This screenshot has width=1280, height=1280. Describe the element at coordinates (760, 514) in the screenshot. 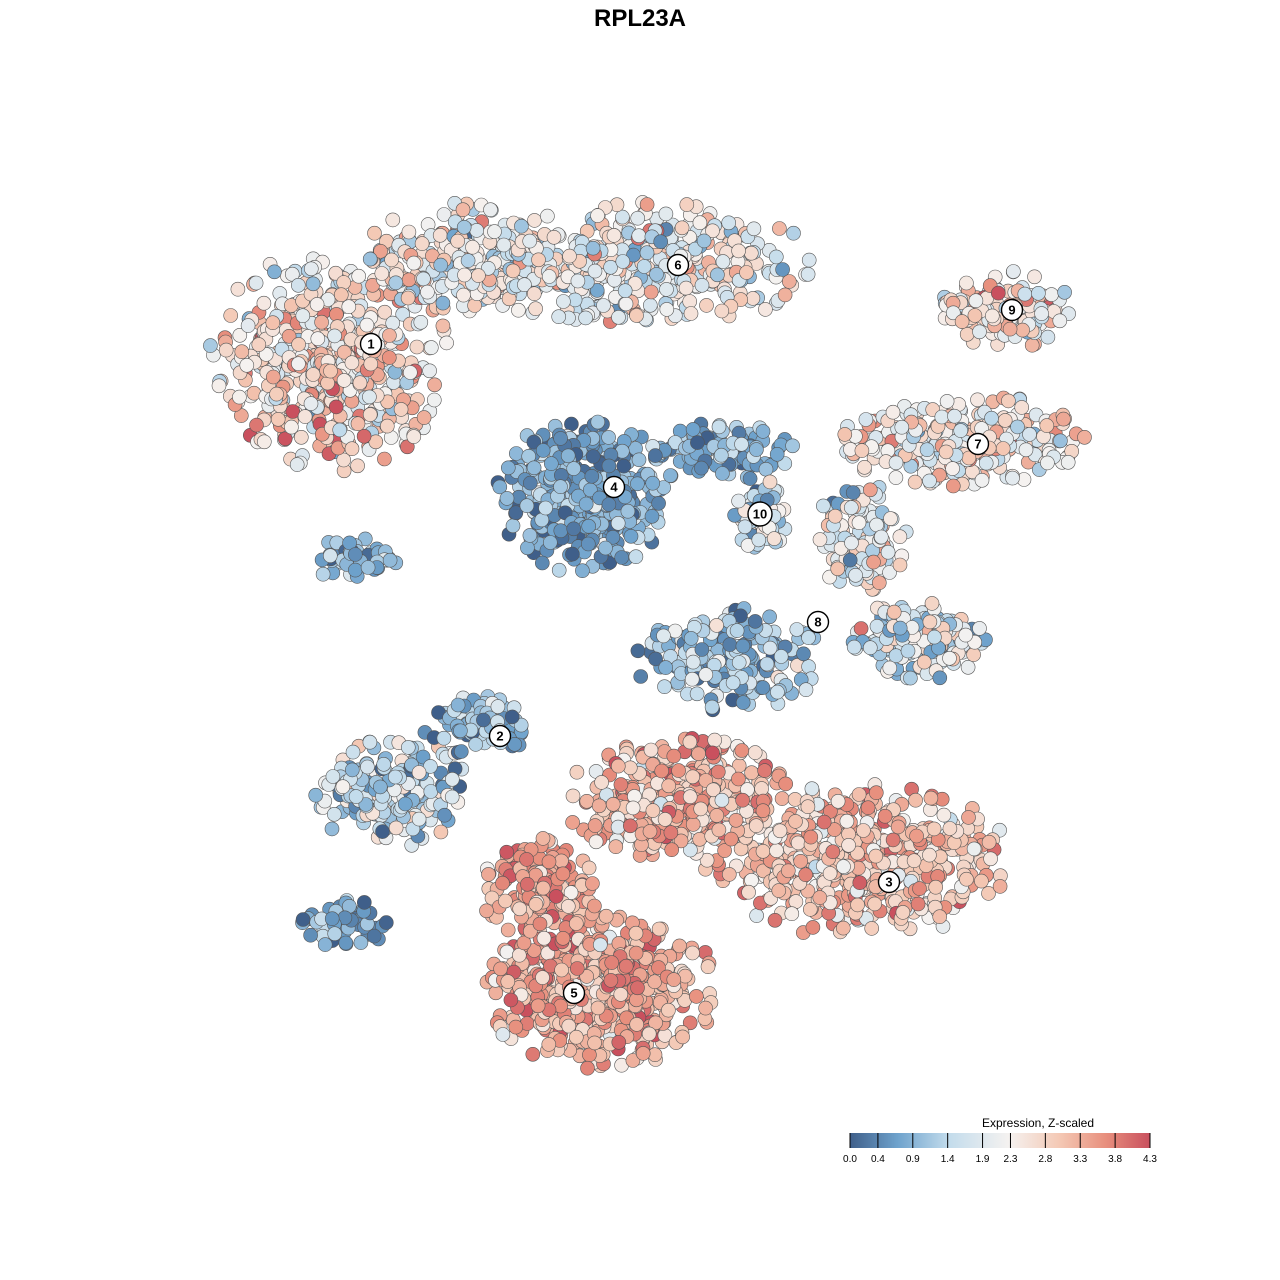

I see `cluster-label-10: 10` at that location.